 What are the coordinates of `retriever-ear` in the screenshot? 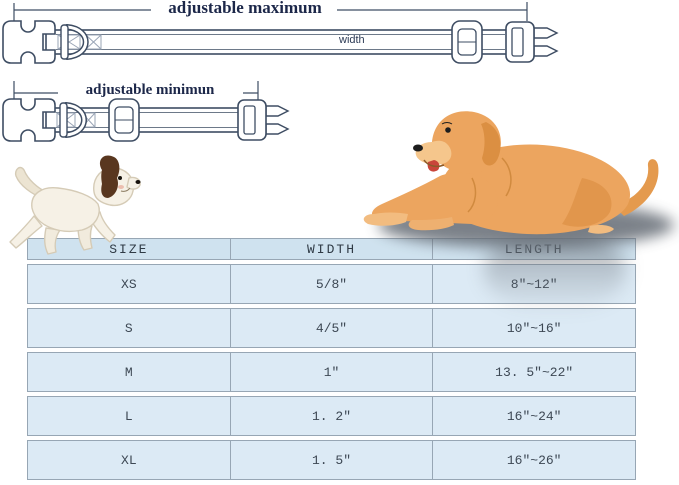 It's located at (491, 144).